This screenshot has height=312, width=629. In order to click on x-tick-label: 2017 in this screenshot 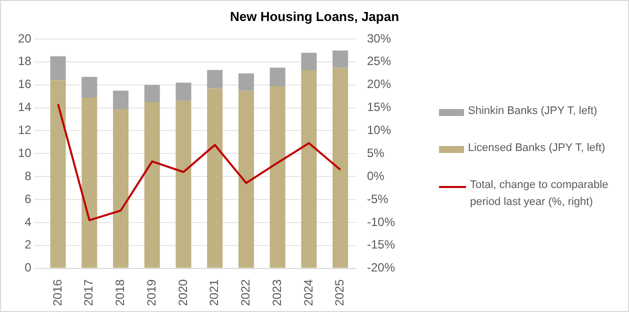, I will do `click(89, 292)`.